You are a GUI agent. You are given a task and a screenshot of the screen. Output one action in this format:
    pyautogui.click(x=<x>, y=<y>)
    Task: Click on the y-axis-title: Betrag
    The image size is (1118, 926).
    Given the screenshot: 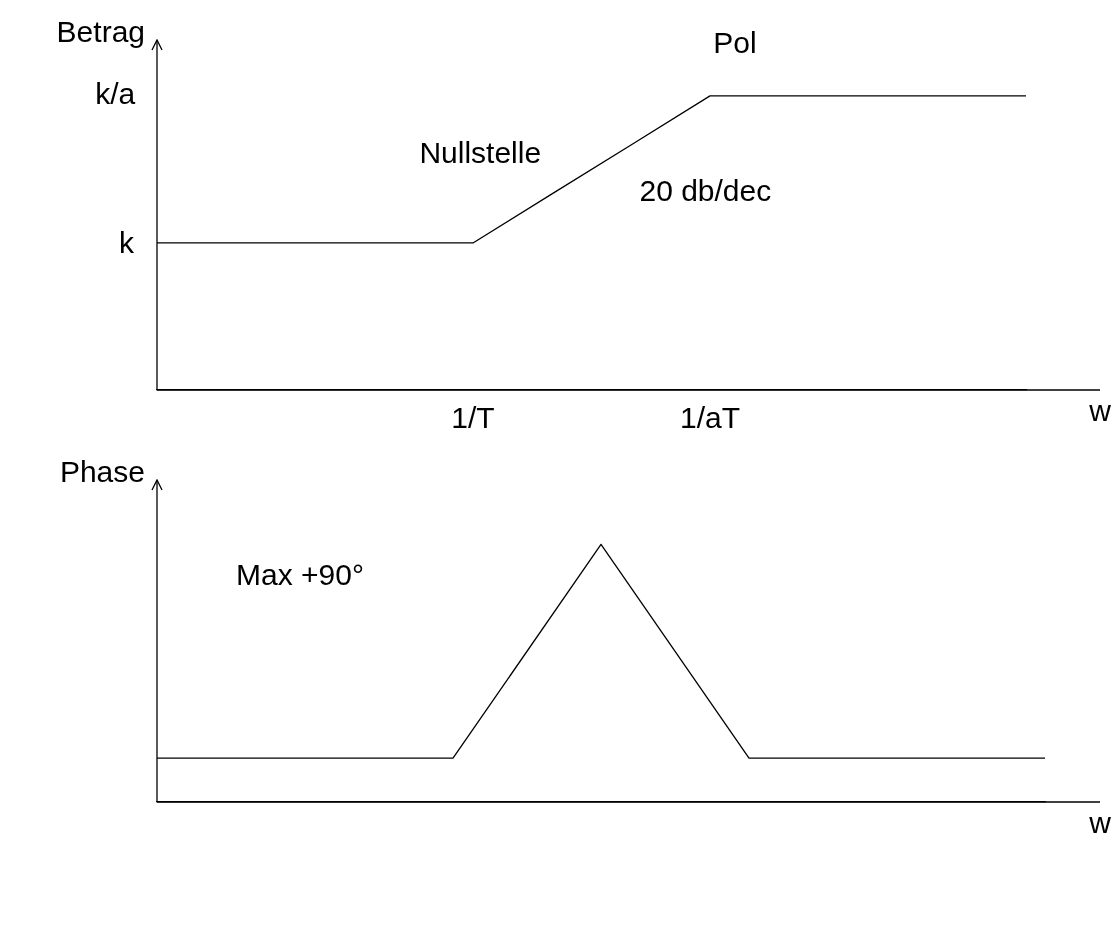 What is the action you would take?
    pyautogui.click(x=100, y=32)
    